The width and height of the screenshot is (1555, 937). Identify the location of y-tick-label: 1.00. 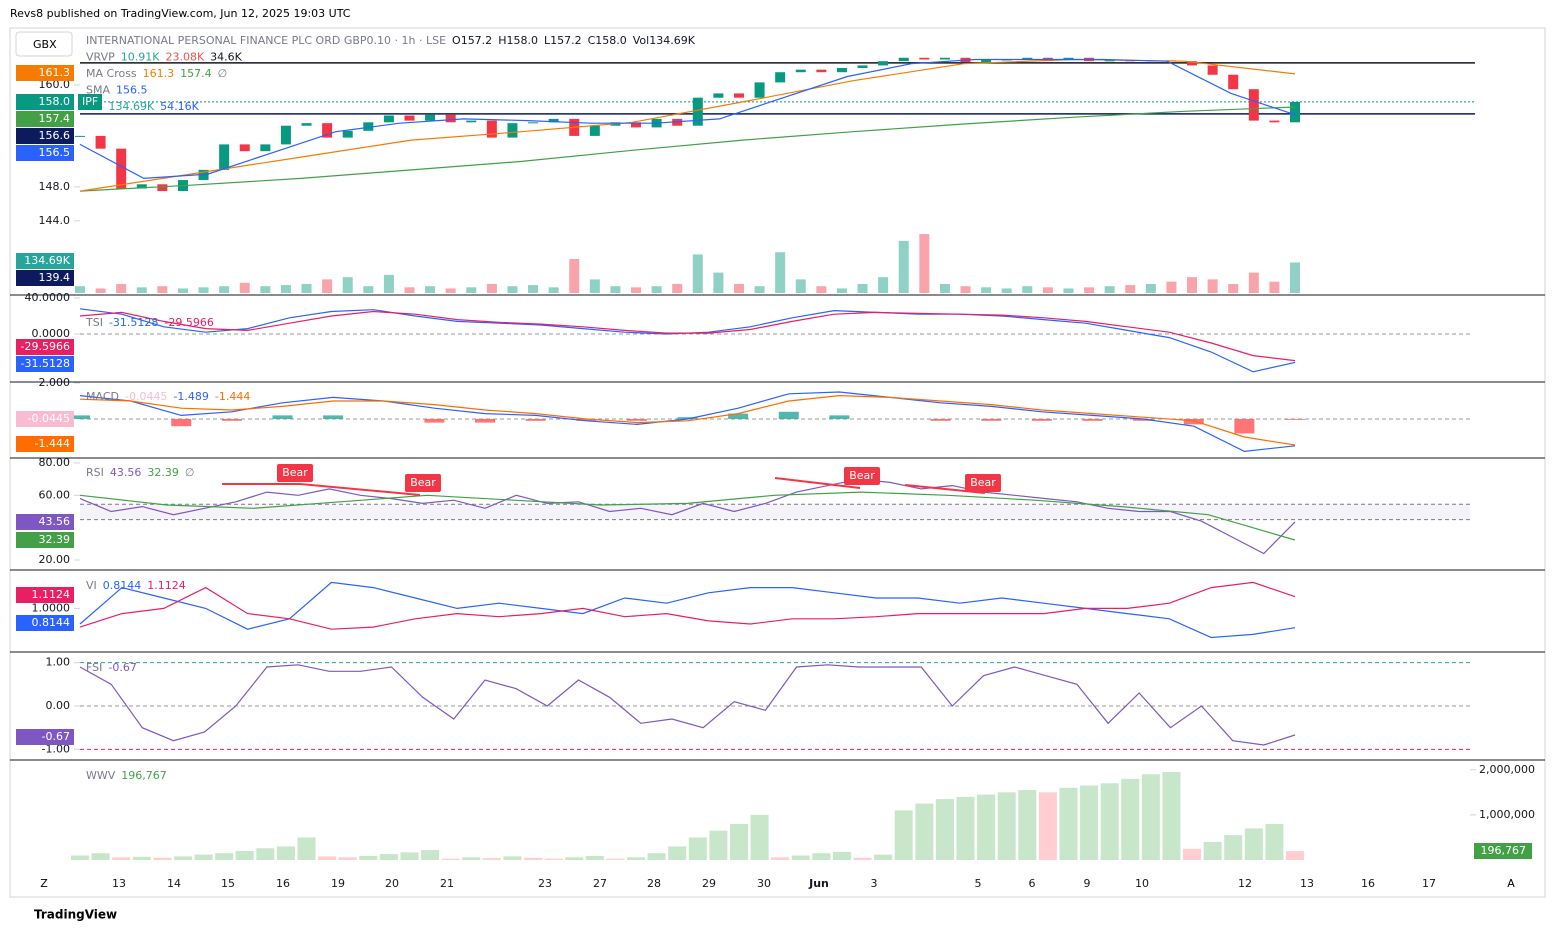
(58, 662).